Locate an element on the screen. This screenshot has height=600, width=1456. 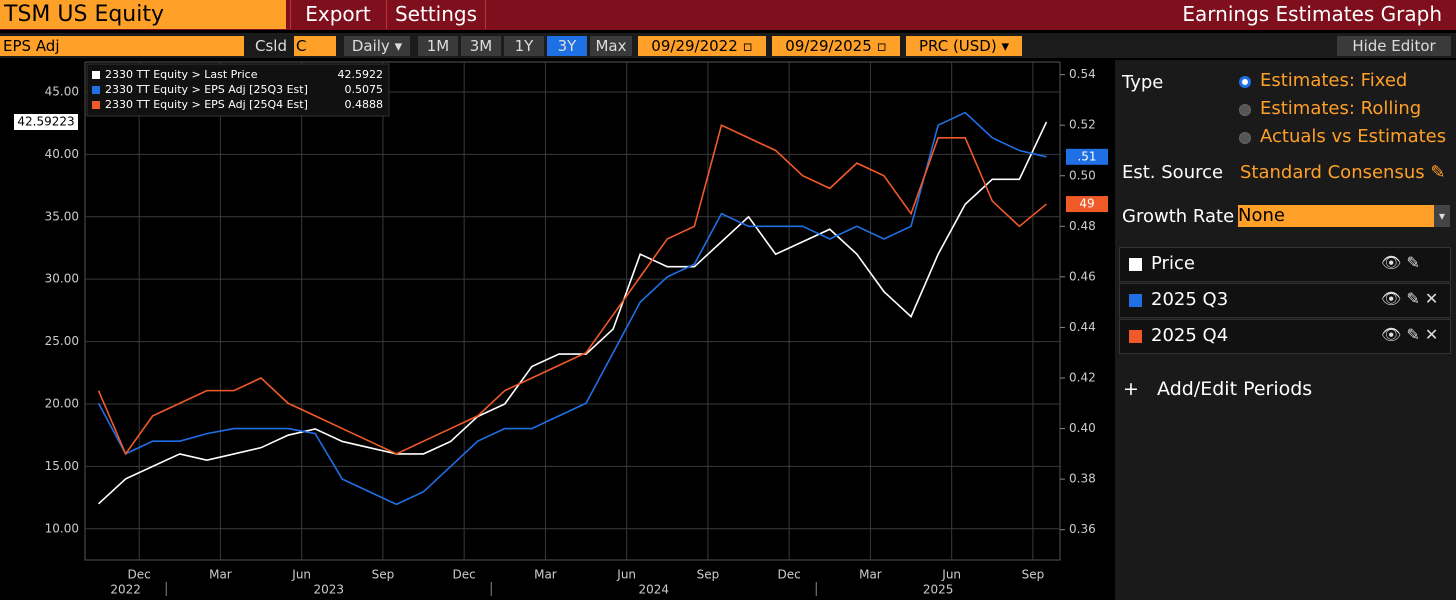
y-tick-label: 20.00 is located at coordinates (62, 403).